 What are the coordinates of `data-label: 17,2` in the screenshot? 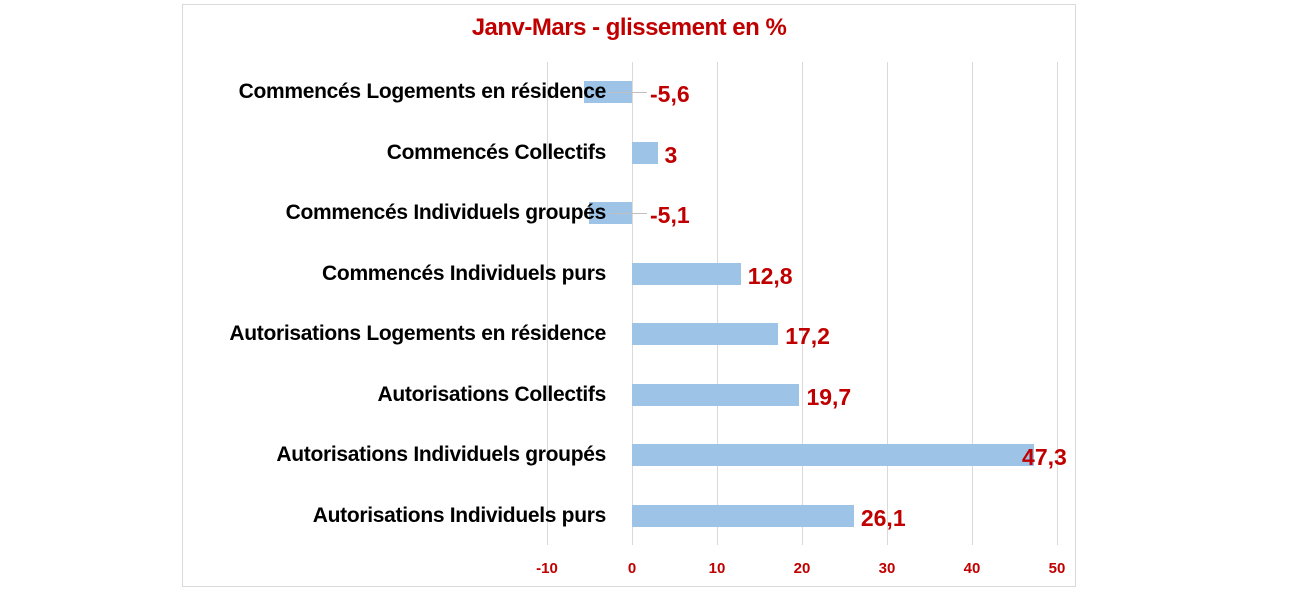 It's located at (807, 336).